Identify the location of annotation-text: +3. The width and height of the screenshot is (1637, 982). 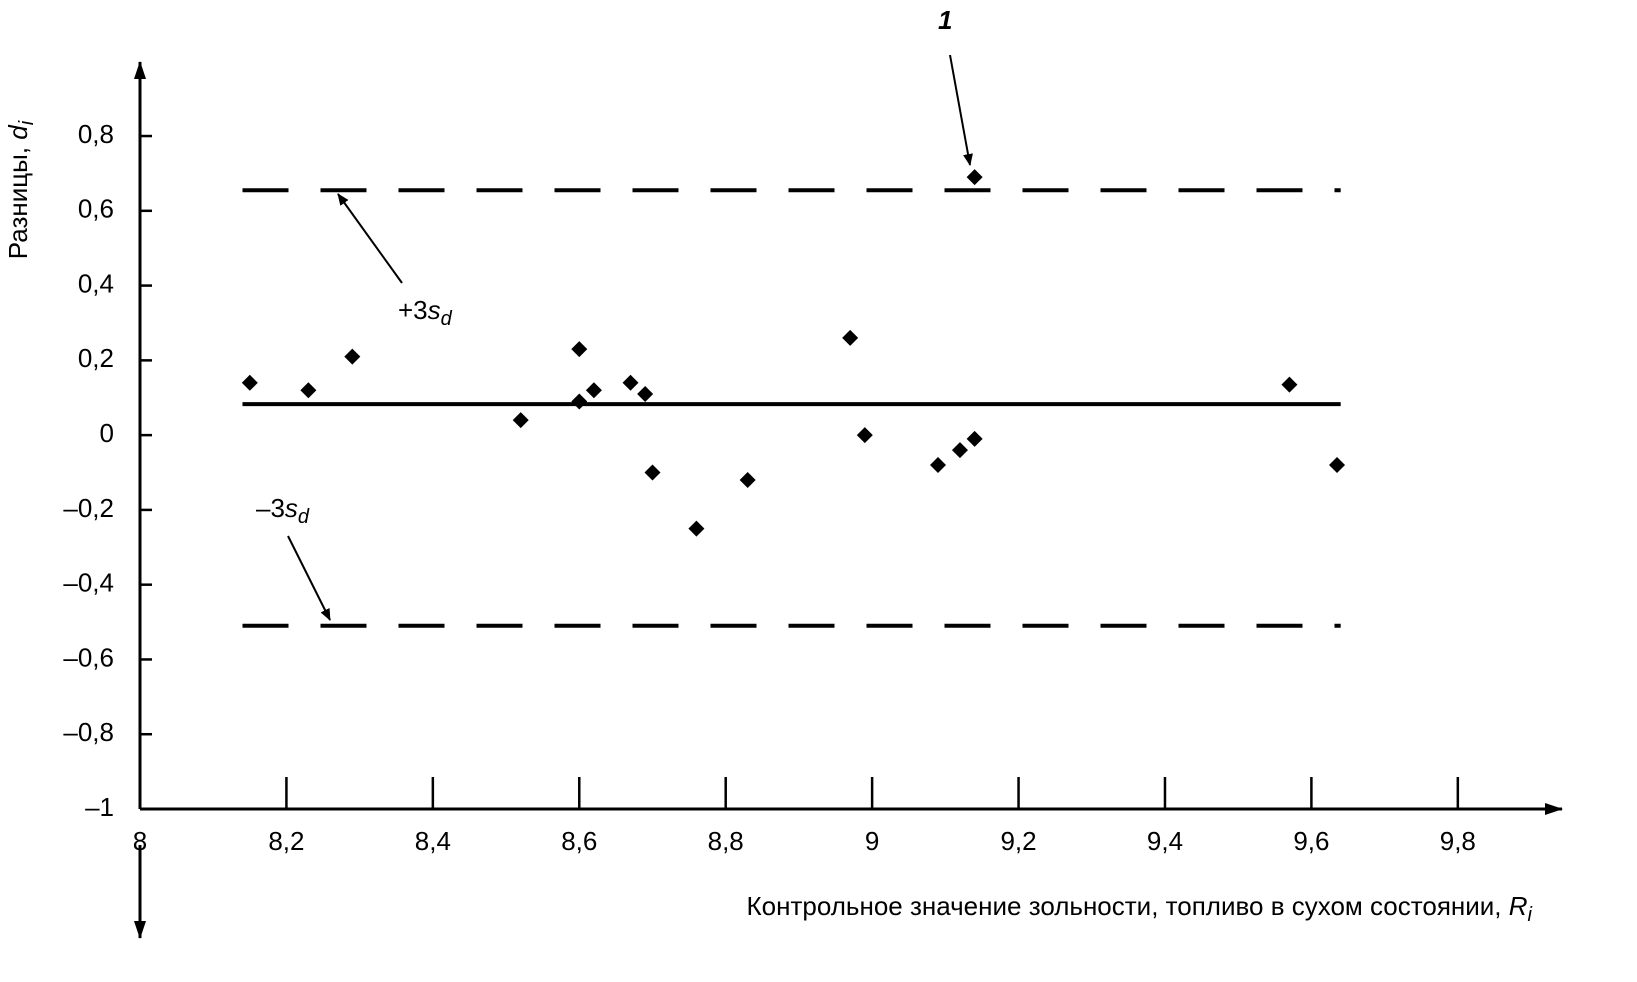
(413, 310).